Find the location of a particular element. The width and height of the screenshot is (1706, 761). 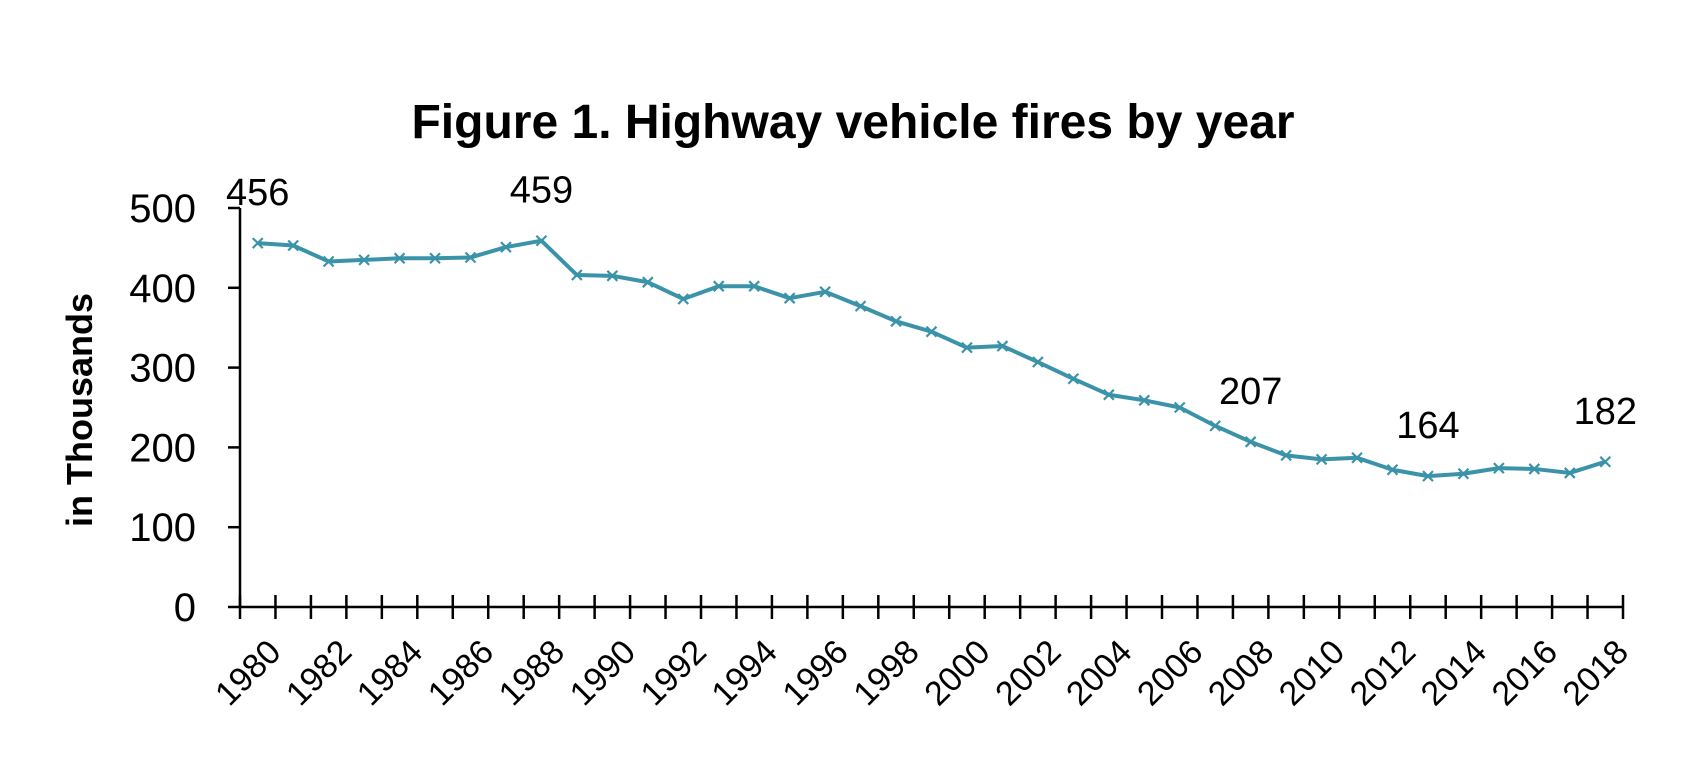

y-tick-label: 300 is located at coordinates (162, 369).